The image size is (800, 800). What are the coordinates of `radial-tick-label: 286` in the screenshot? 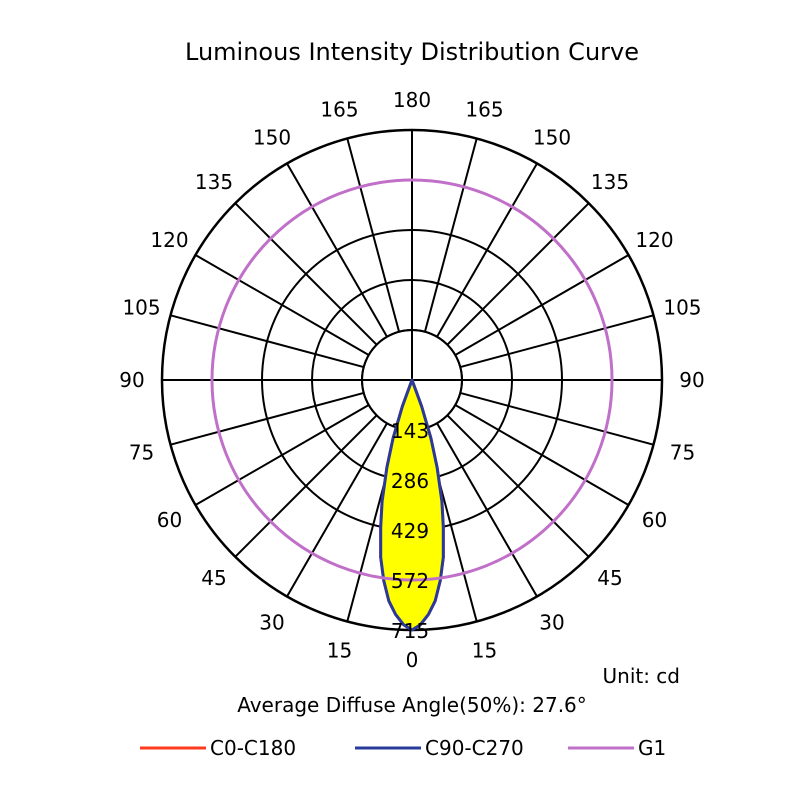 It's located at (410, 481).